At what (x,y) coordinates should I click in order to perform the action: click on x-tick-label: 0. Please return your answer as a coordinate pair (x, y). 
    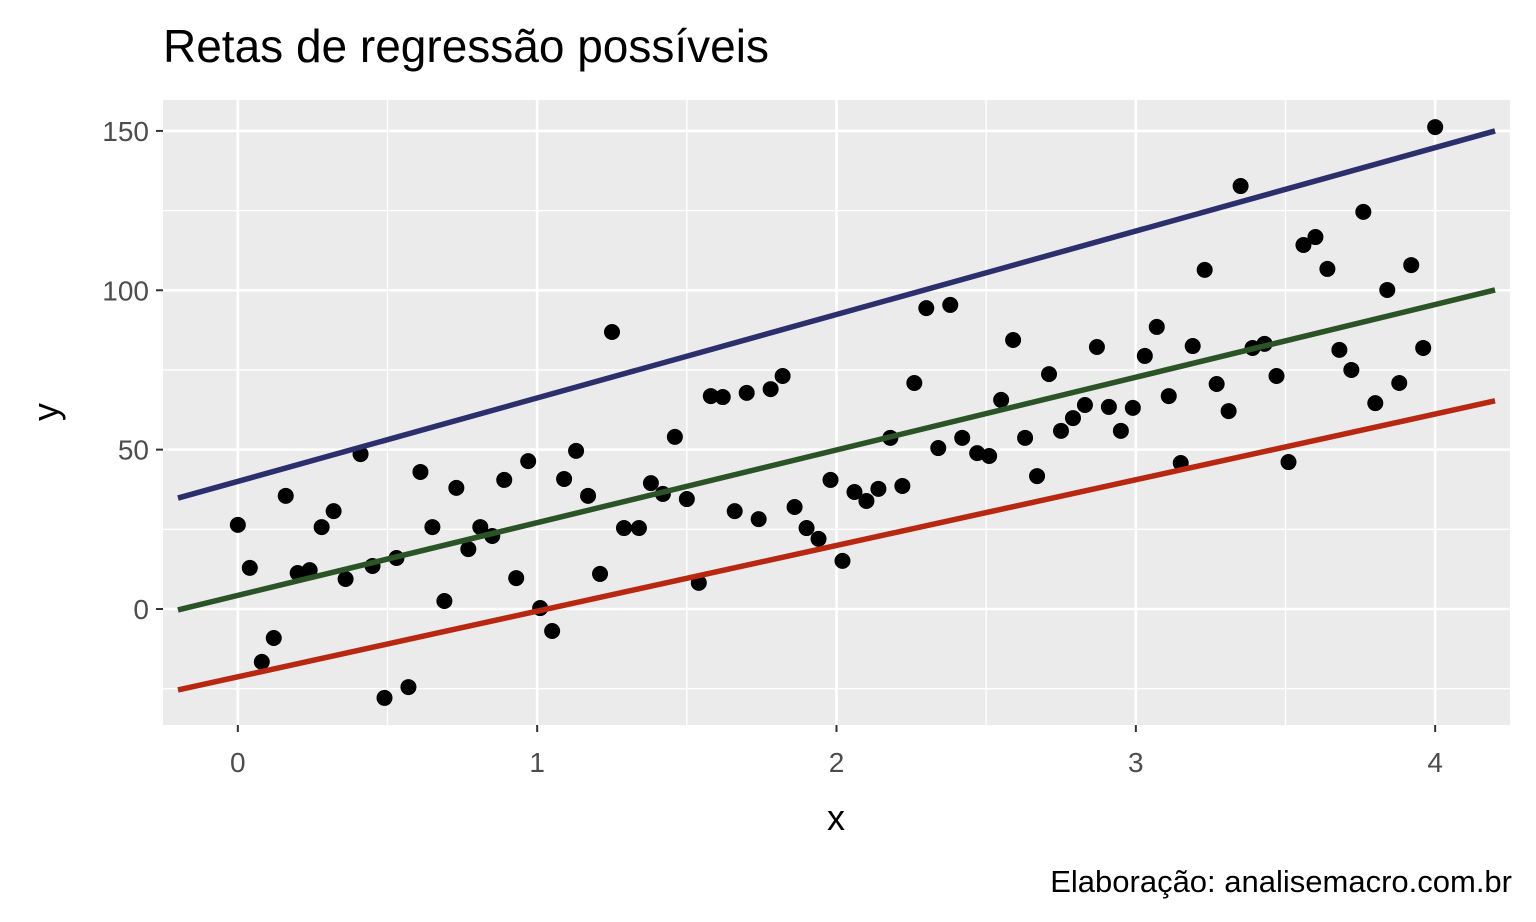
    Looking at the image, I should click on (238, 762).